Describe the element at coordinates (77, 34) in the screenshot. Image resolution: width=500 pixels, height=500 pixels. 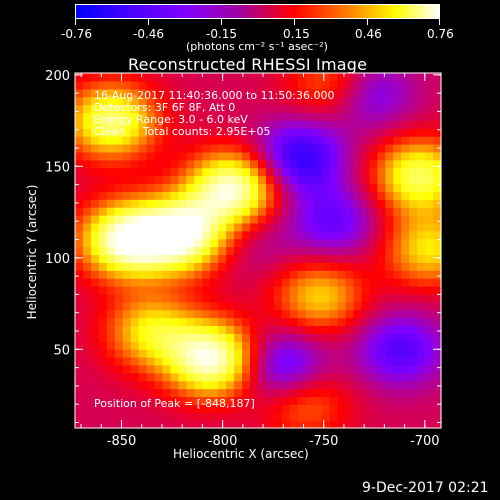
I see `colorbar-tick-label: -0.76` at that location.